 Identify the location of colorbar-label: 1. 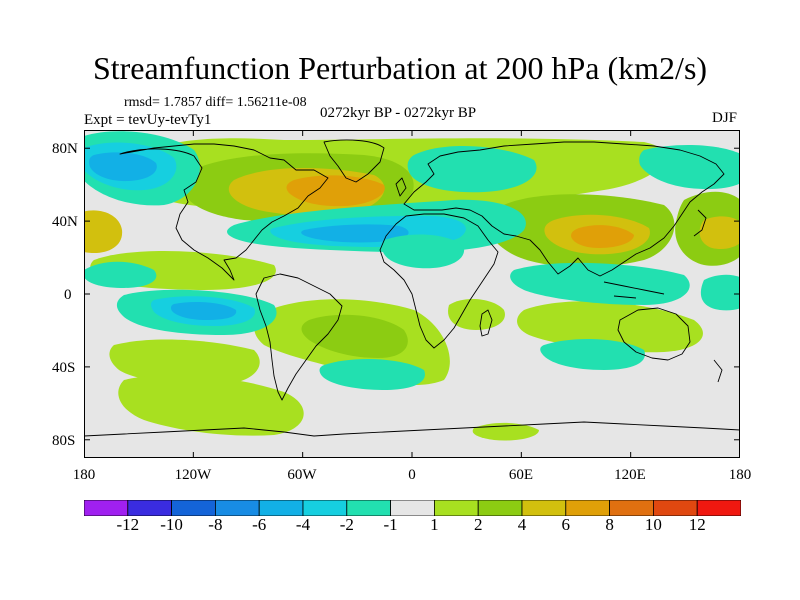
(434, 524).